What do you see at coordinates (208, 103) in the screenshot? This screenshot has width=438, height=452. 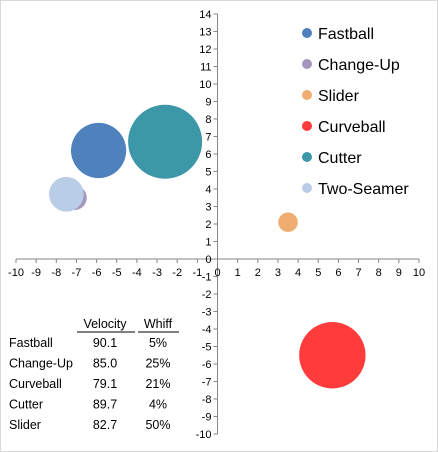 I see `y-tick-label: 9` at bounding box center [208, 103].